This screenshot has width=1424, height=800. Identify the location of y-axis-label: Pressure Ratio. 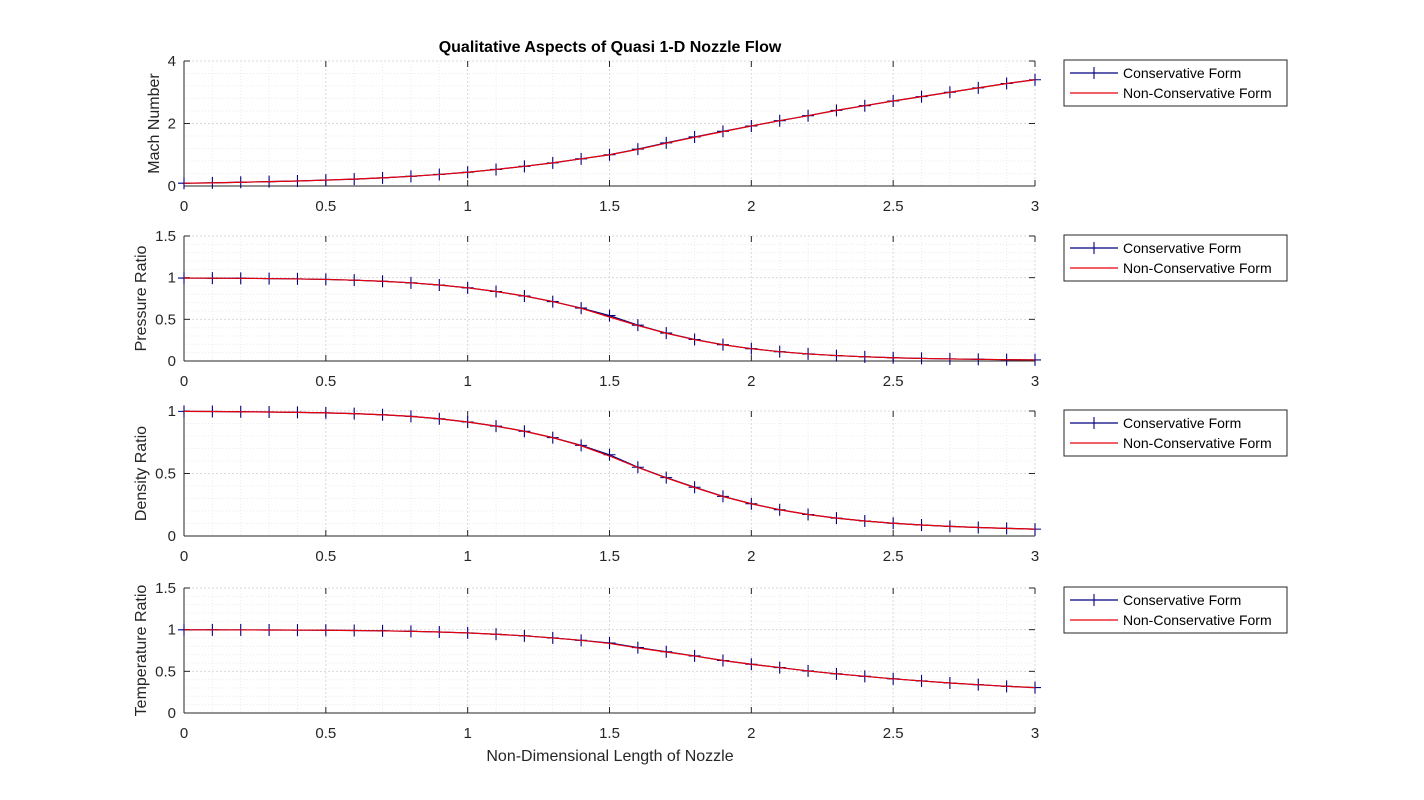
(141, 298).